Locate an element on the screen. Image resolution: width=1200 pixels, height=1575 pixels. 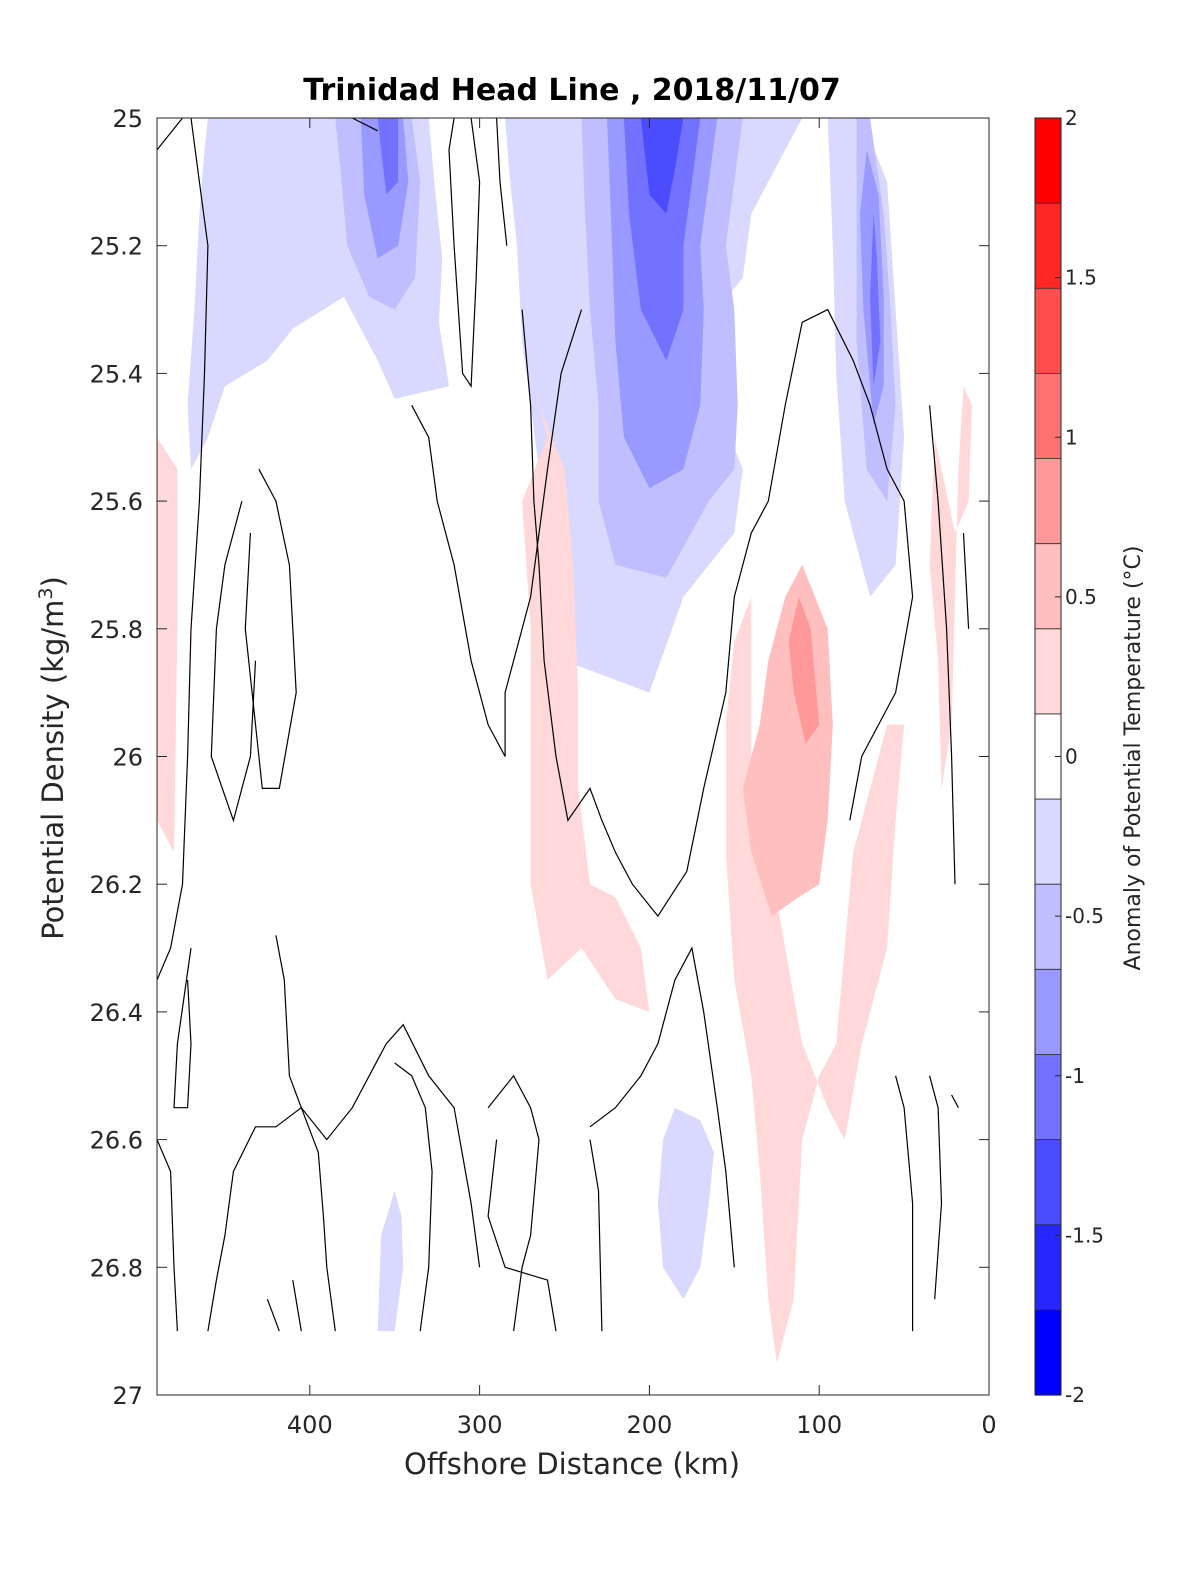
colorbar: 2 1.5 1 0.5 0 -0.5 -1 -1.5 -2 is located at coordinates (1069, 756).